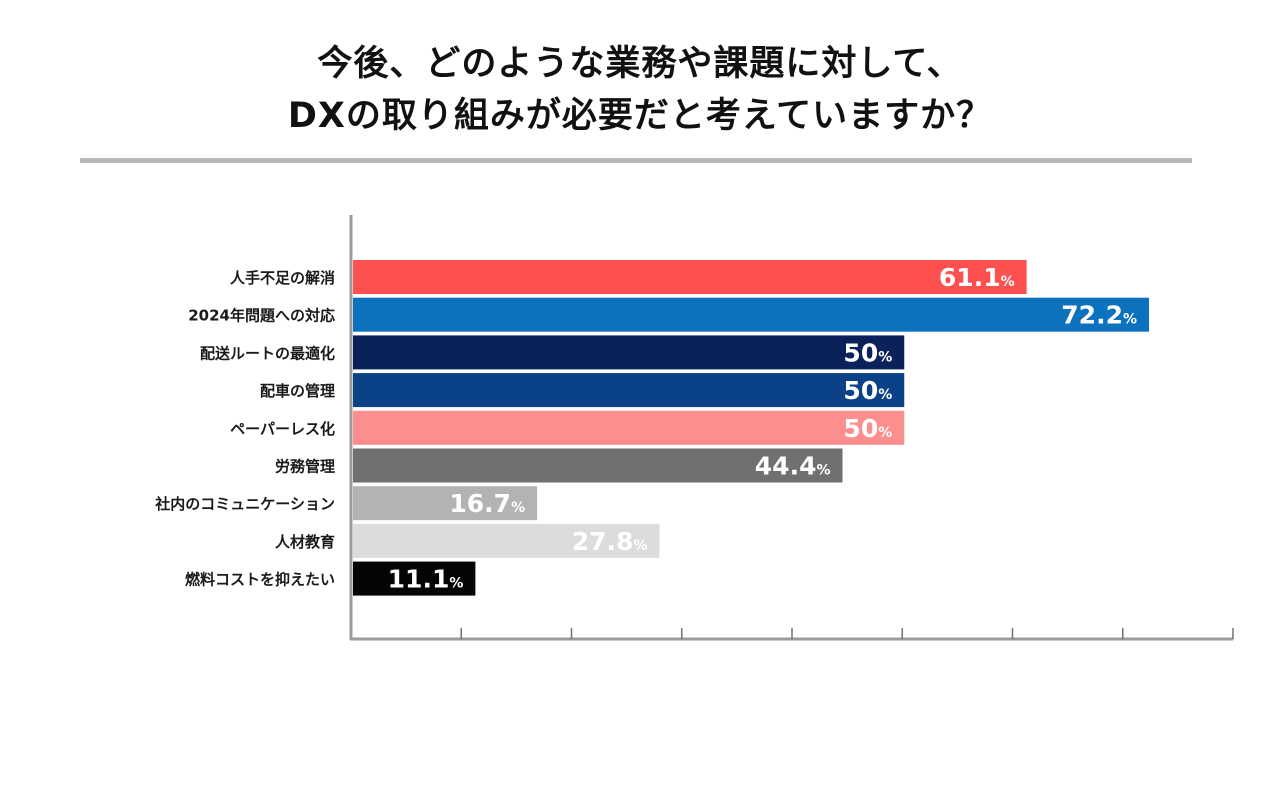 The image size is (1280, 800). What do you see at coordinates (640, 64) in the screenshot?
I see `chart-title-line-1: 今後、どのような業務や課題に対して、` at bounding box center [640, 64].